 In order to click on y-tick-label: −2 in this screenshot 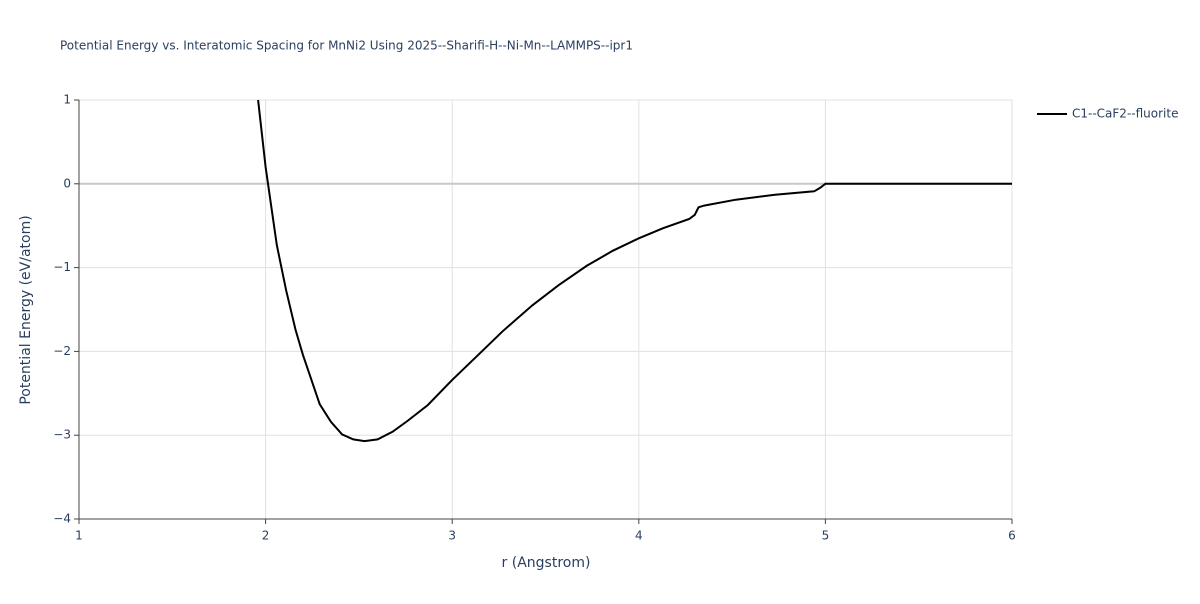, I will do `click(62, 351)`.